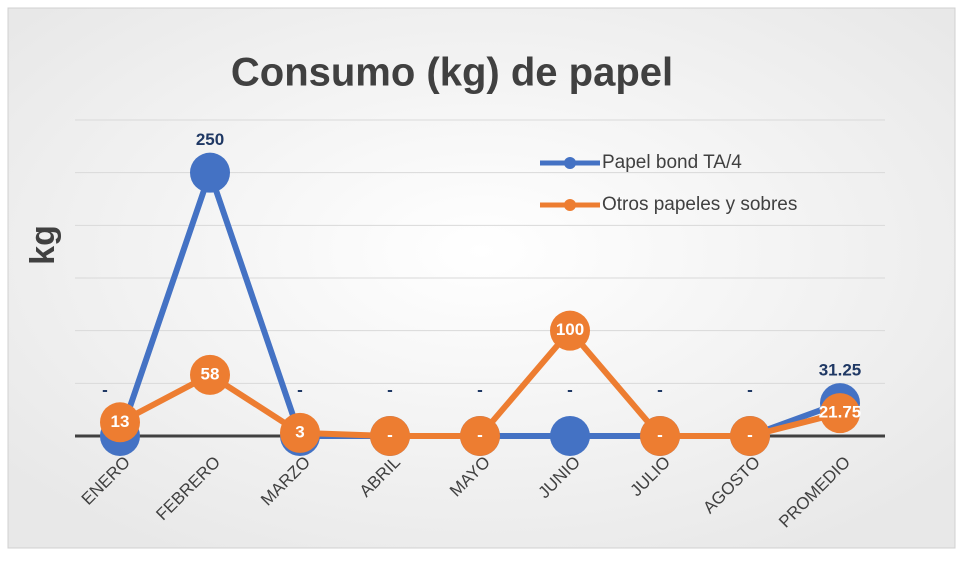 The width and height of the screenshot is (964, 571). What do you see at coordinates (672, 162) in the screenshot?
I see `legend-label: Papel bond TA/4` at bounding box center [672, 162].